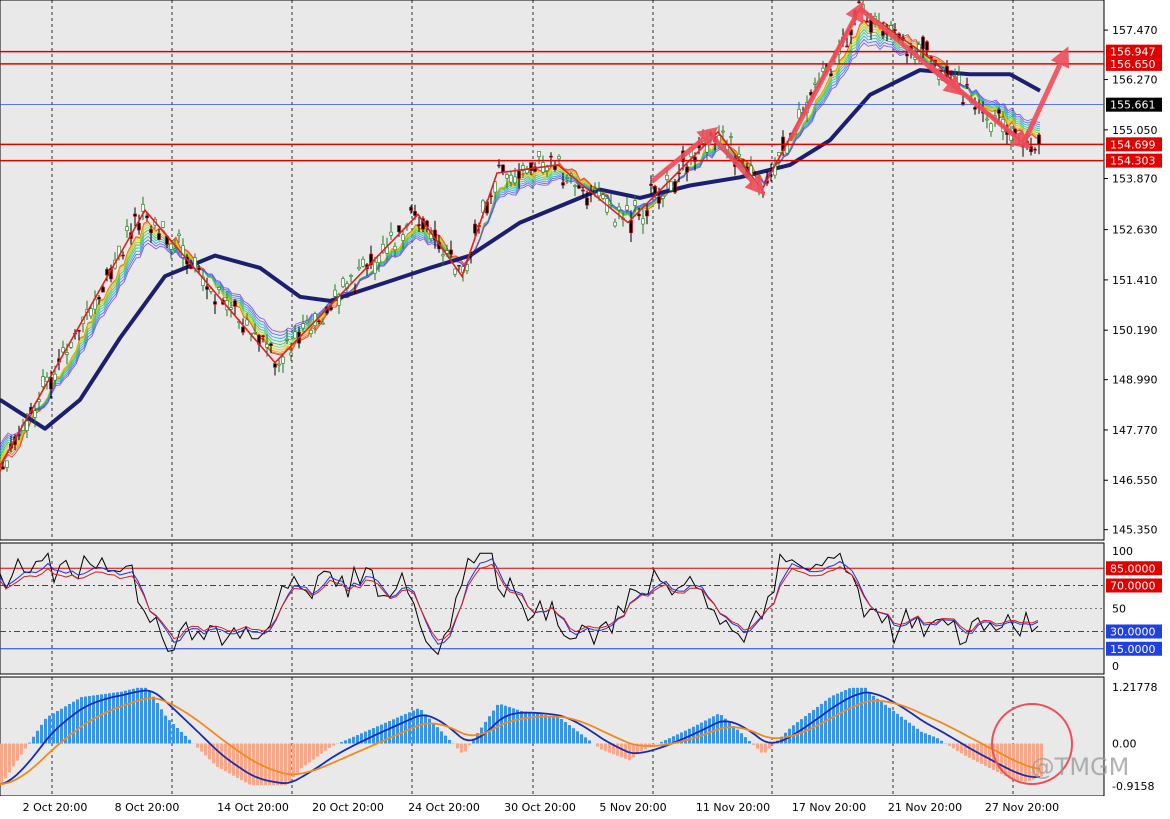 The height and width of the screenshot is (819, 1170). Describe the element at coordinates (1135, 130) in the screenshot. I see `y-tick-label: 155.050` at that location.